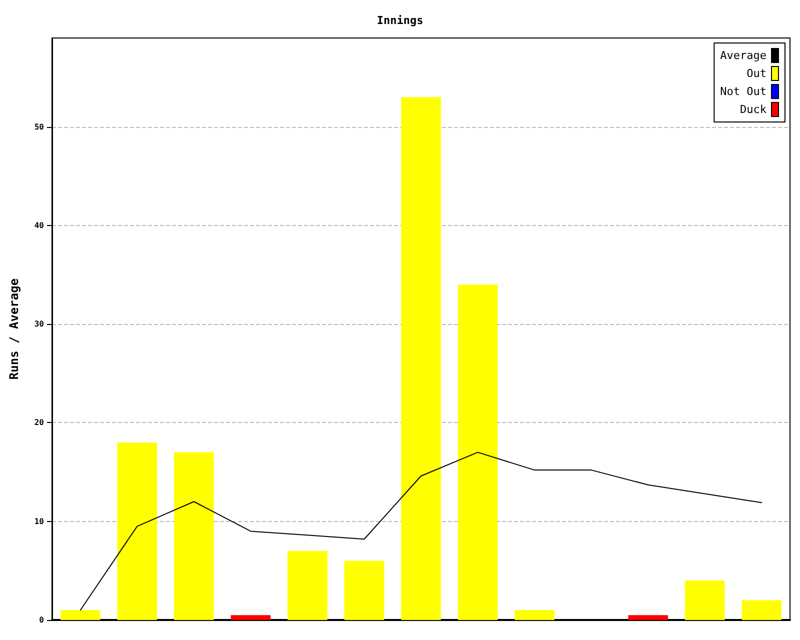 Image resolution: width=800 pixels, height=640 pixels. Describe the element at coordinates (41, 620) in the screenshot. I see `y-tick-label: 0` at that location.